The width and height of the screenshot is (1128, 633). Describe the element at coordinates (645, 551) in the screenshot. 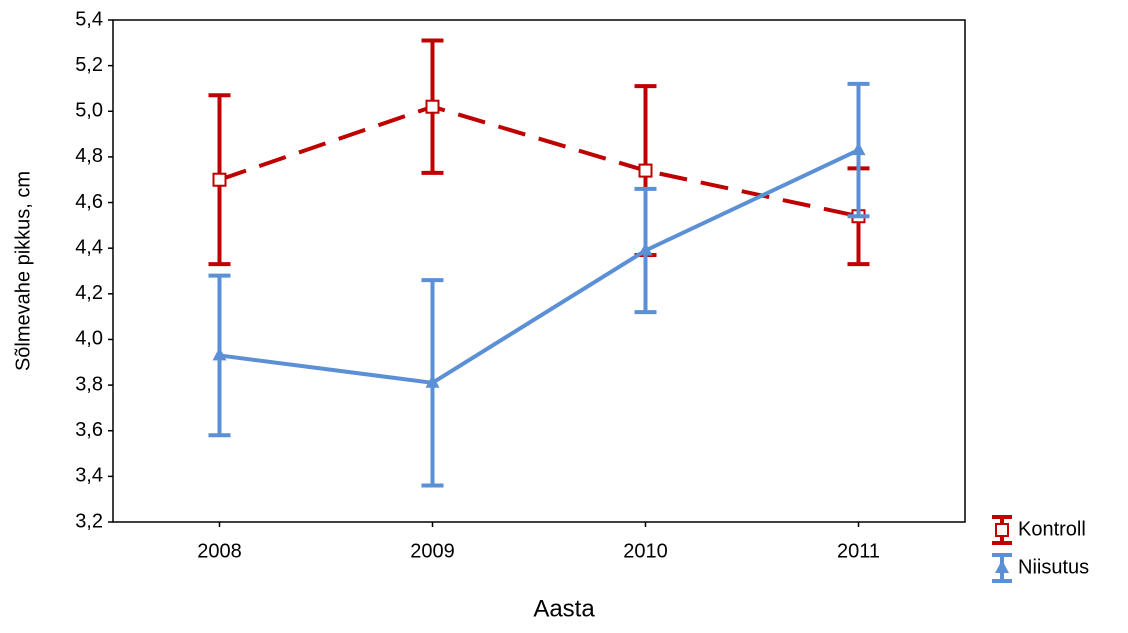

I see `x-tick-label: 2010` at that location.